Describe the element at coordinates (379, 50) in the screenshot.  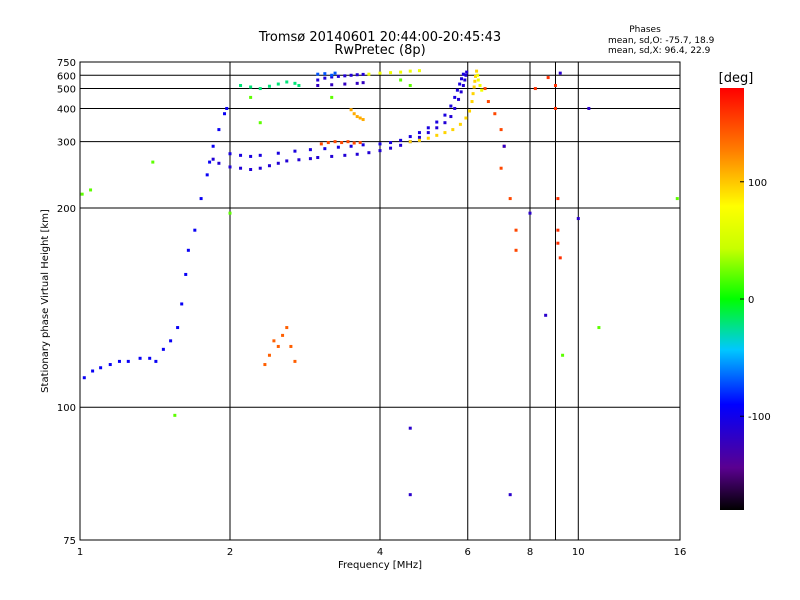
I see `chart-subtitle: RwPretec (8p)` at that location.